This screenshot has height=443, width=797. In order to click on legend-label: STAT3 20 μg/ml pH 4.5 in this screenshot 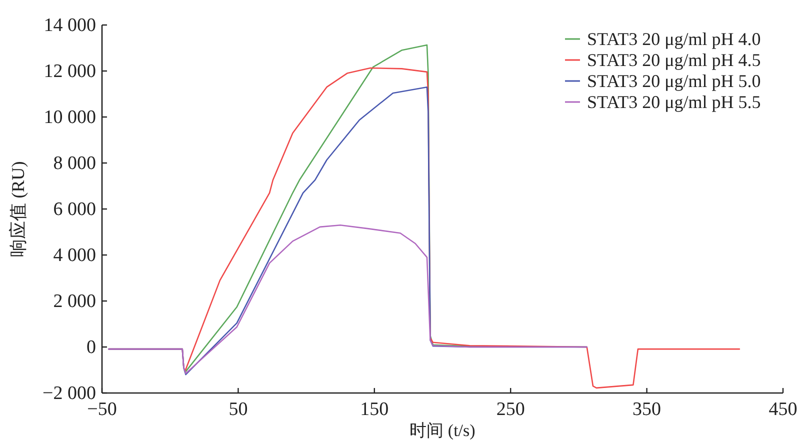, I will do `click(674, 60)`.